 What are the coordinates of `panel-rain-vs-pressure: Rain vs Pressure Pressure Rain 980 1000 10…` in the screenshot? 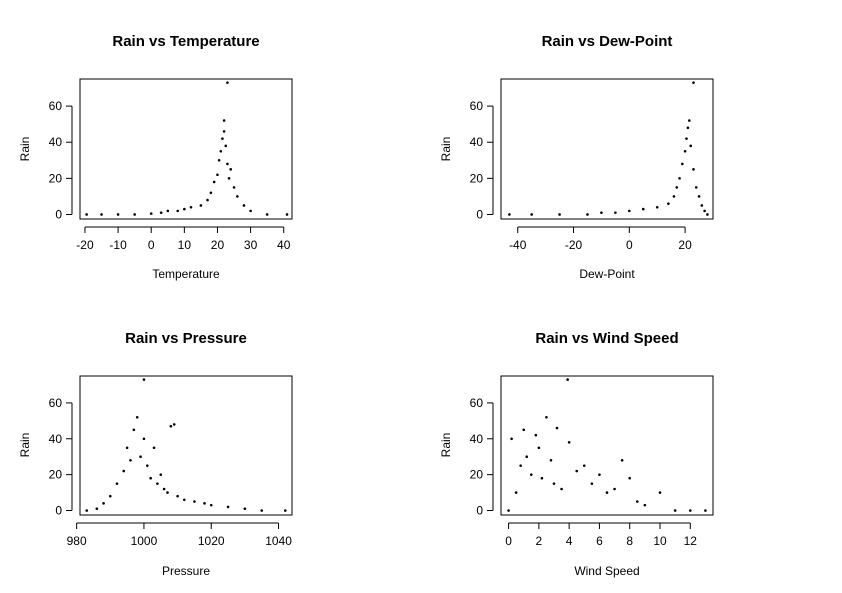 It's located at (155, 454).